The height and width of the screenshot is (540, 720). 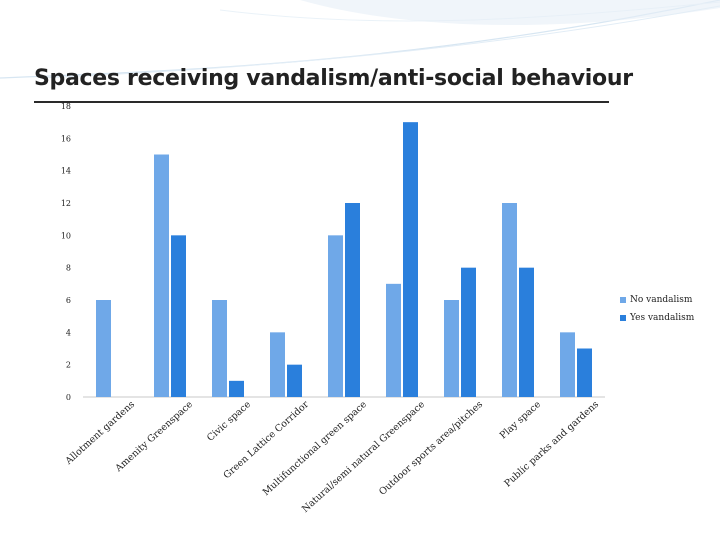 I want to click on chart-legend: No vandalism Yes vandalism, so click(x=657, y=309).